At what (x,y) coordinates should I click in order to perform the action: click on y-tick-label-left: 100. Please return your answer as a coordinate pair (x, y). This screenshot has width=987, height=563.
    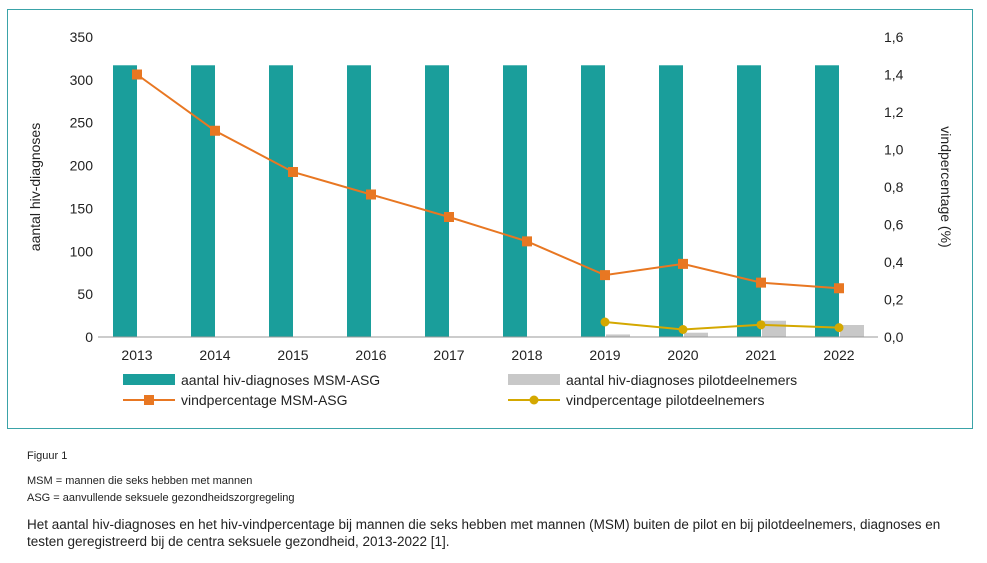
    Looking at the image, I should click on (82, 251).